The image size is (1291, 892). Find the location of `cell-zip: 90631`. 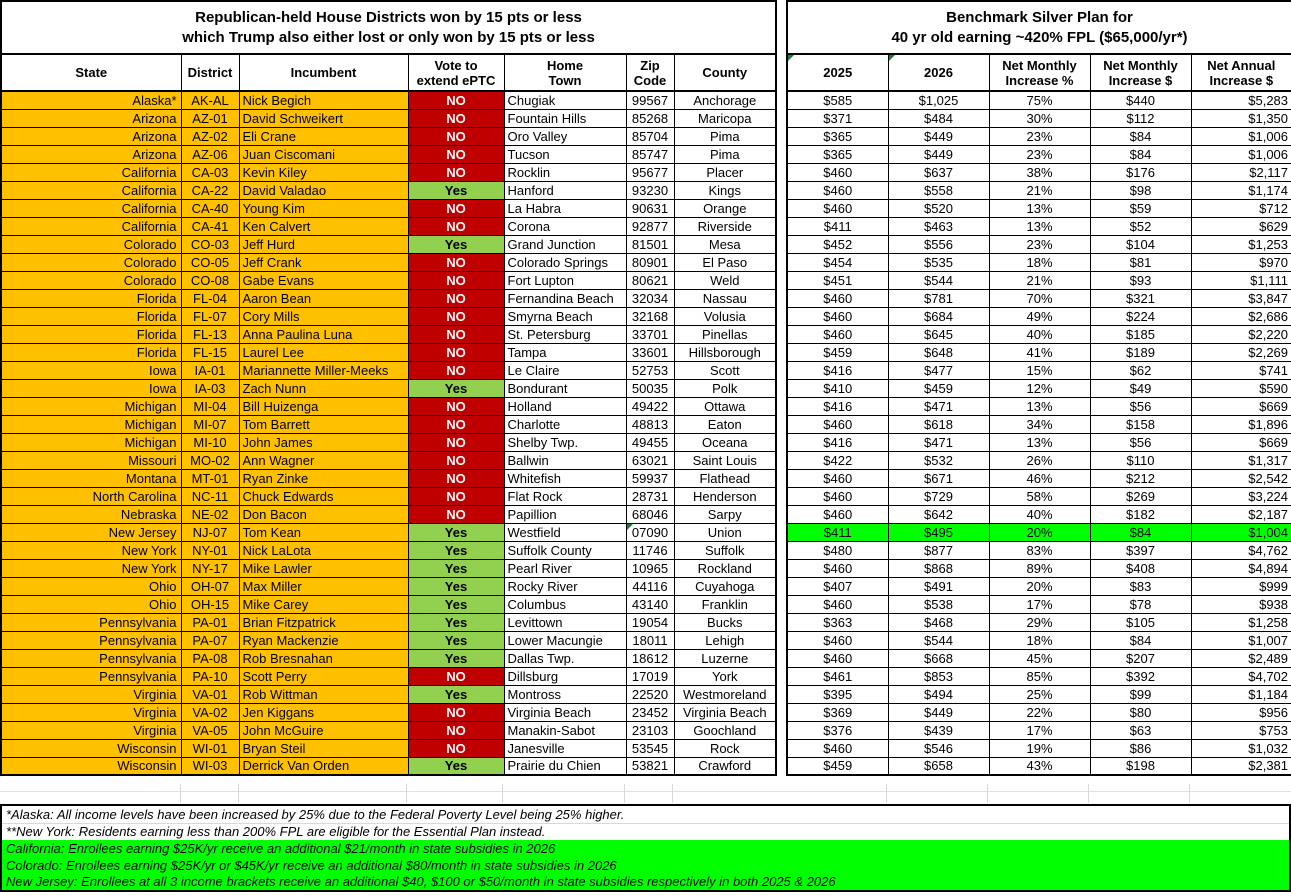

cell-zip: 90631 is located at coordinates (650, 208).